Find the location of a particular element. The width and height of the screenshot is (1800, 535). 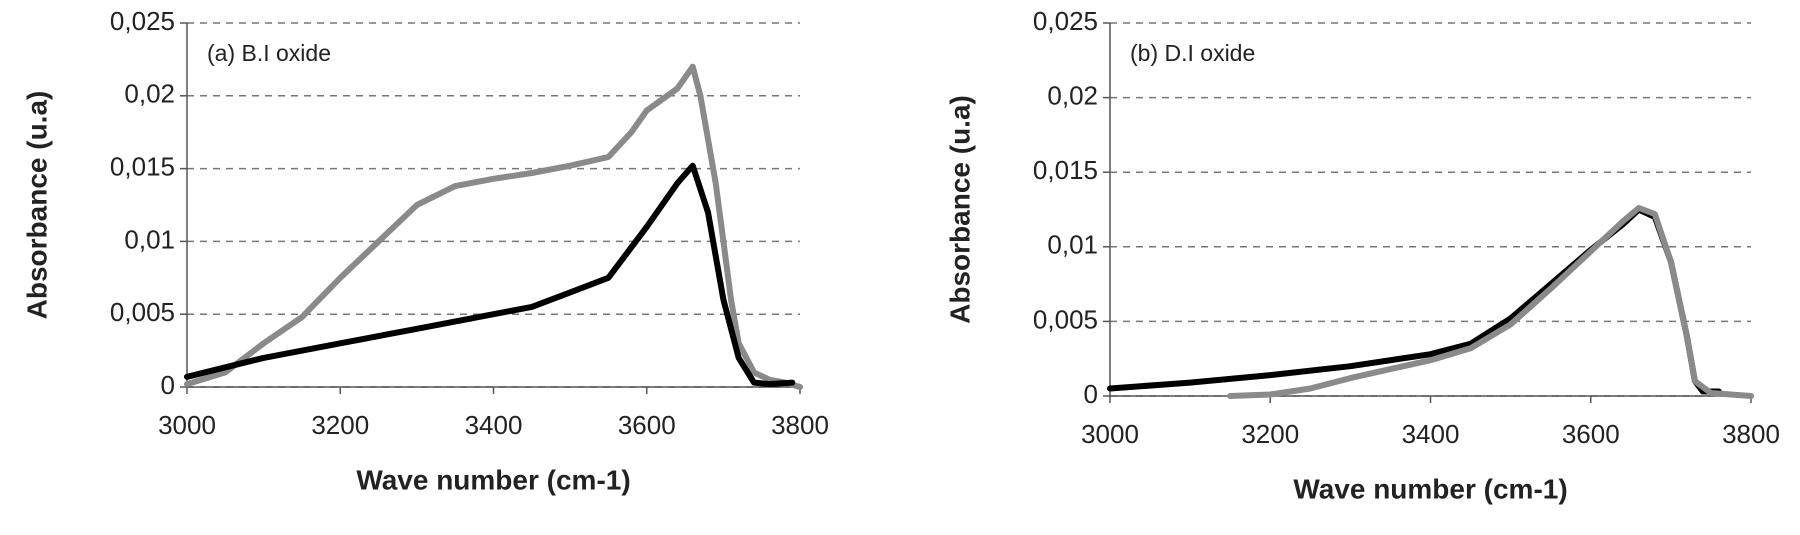

annotation: (a) B.I oxide is located at coordinates (269, 53).